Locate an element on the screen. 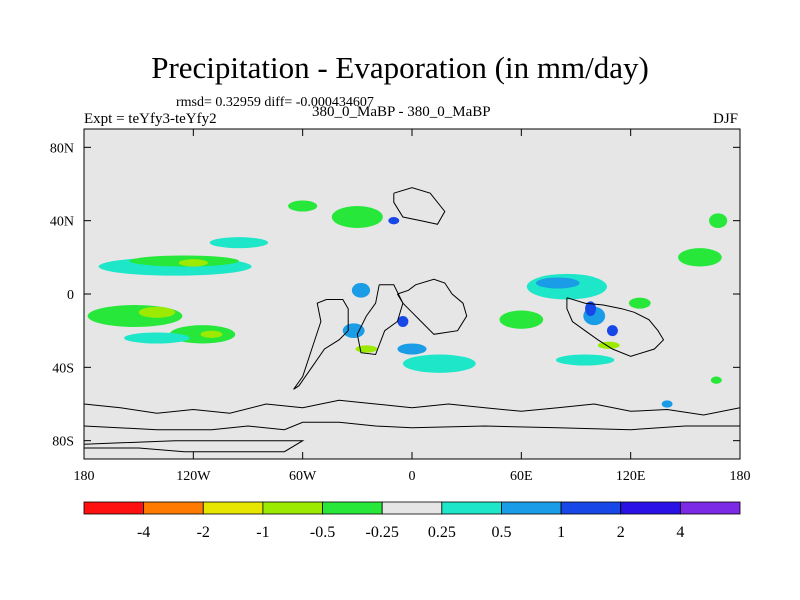  x-tick-label: 60W is located at coordinates (303, 476).